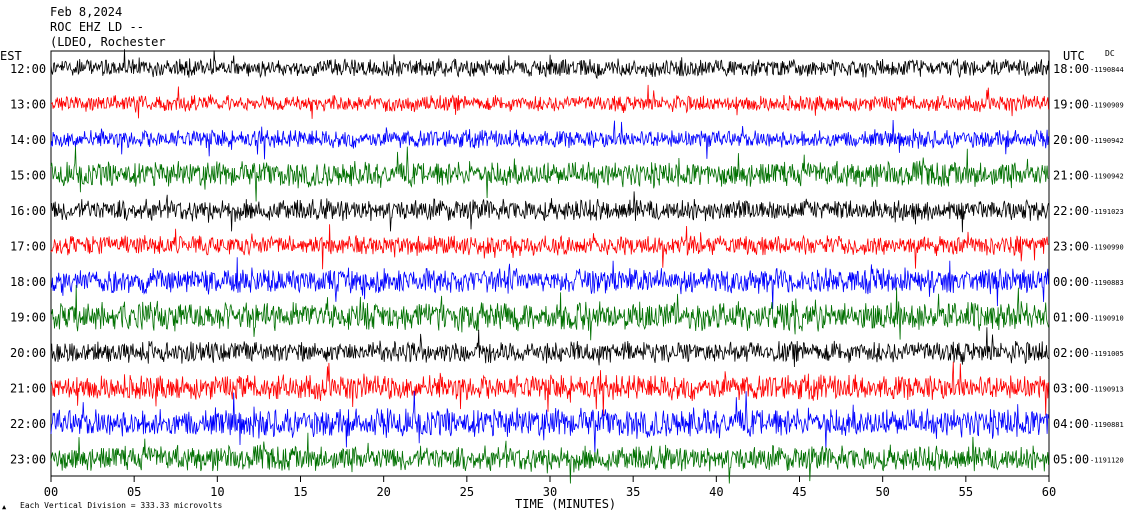  I want to click on header-station: ROC EHZ LD --, so click(97, 27).